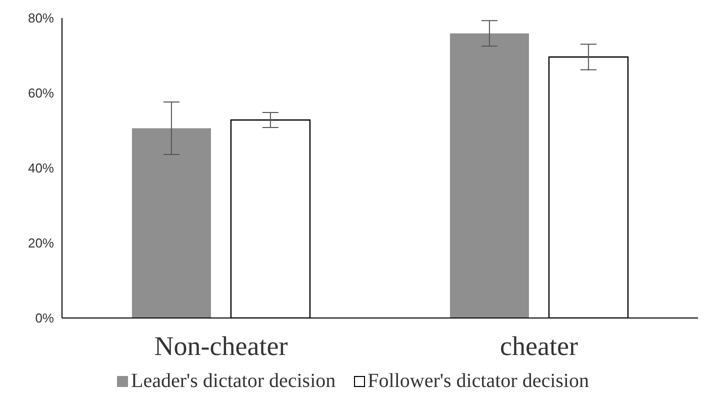 This screenshot has height=401, width=711. What do you see at coordinates (478, 381) in the screenshot?
I see `legend-label: Follower's dictator decision` at bounding box center [478, 381].